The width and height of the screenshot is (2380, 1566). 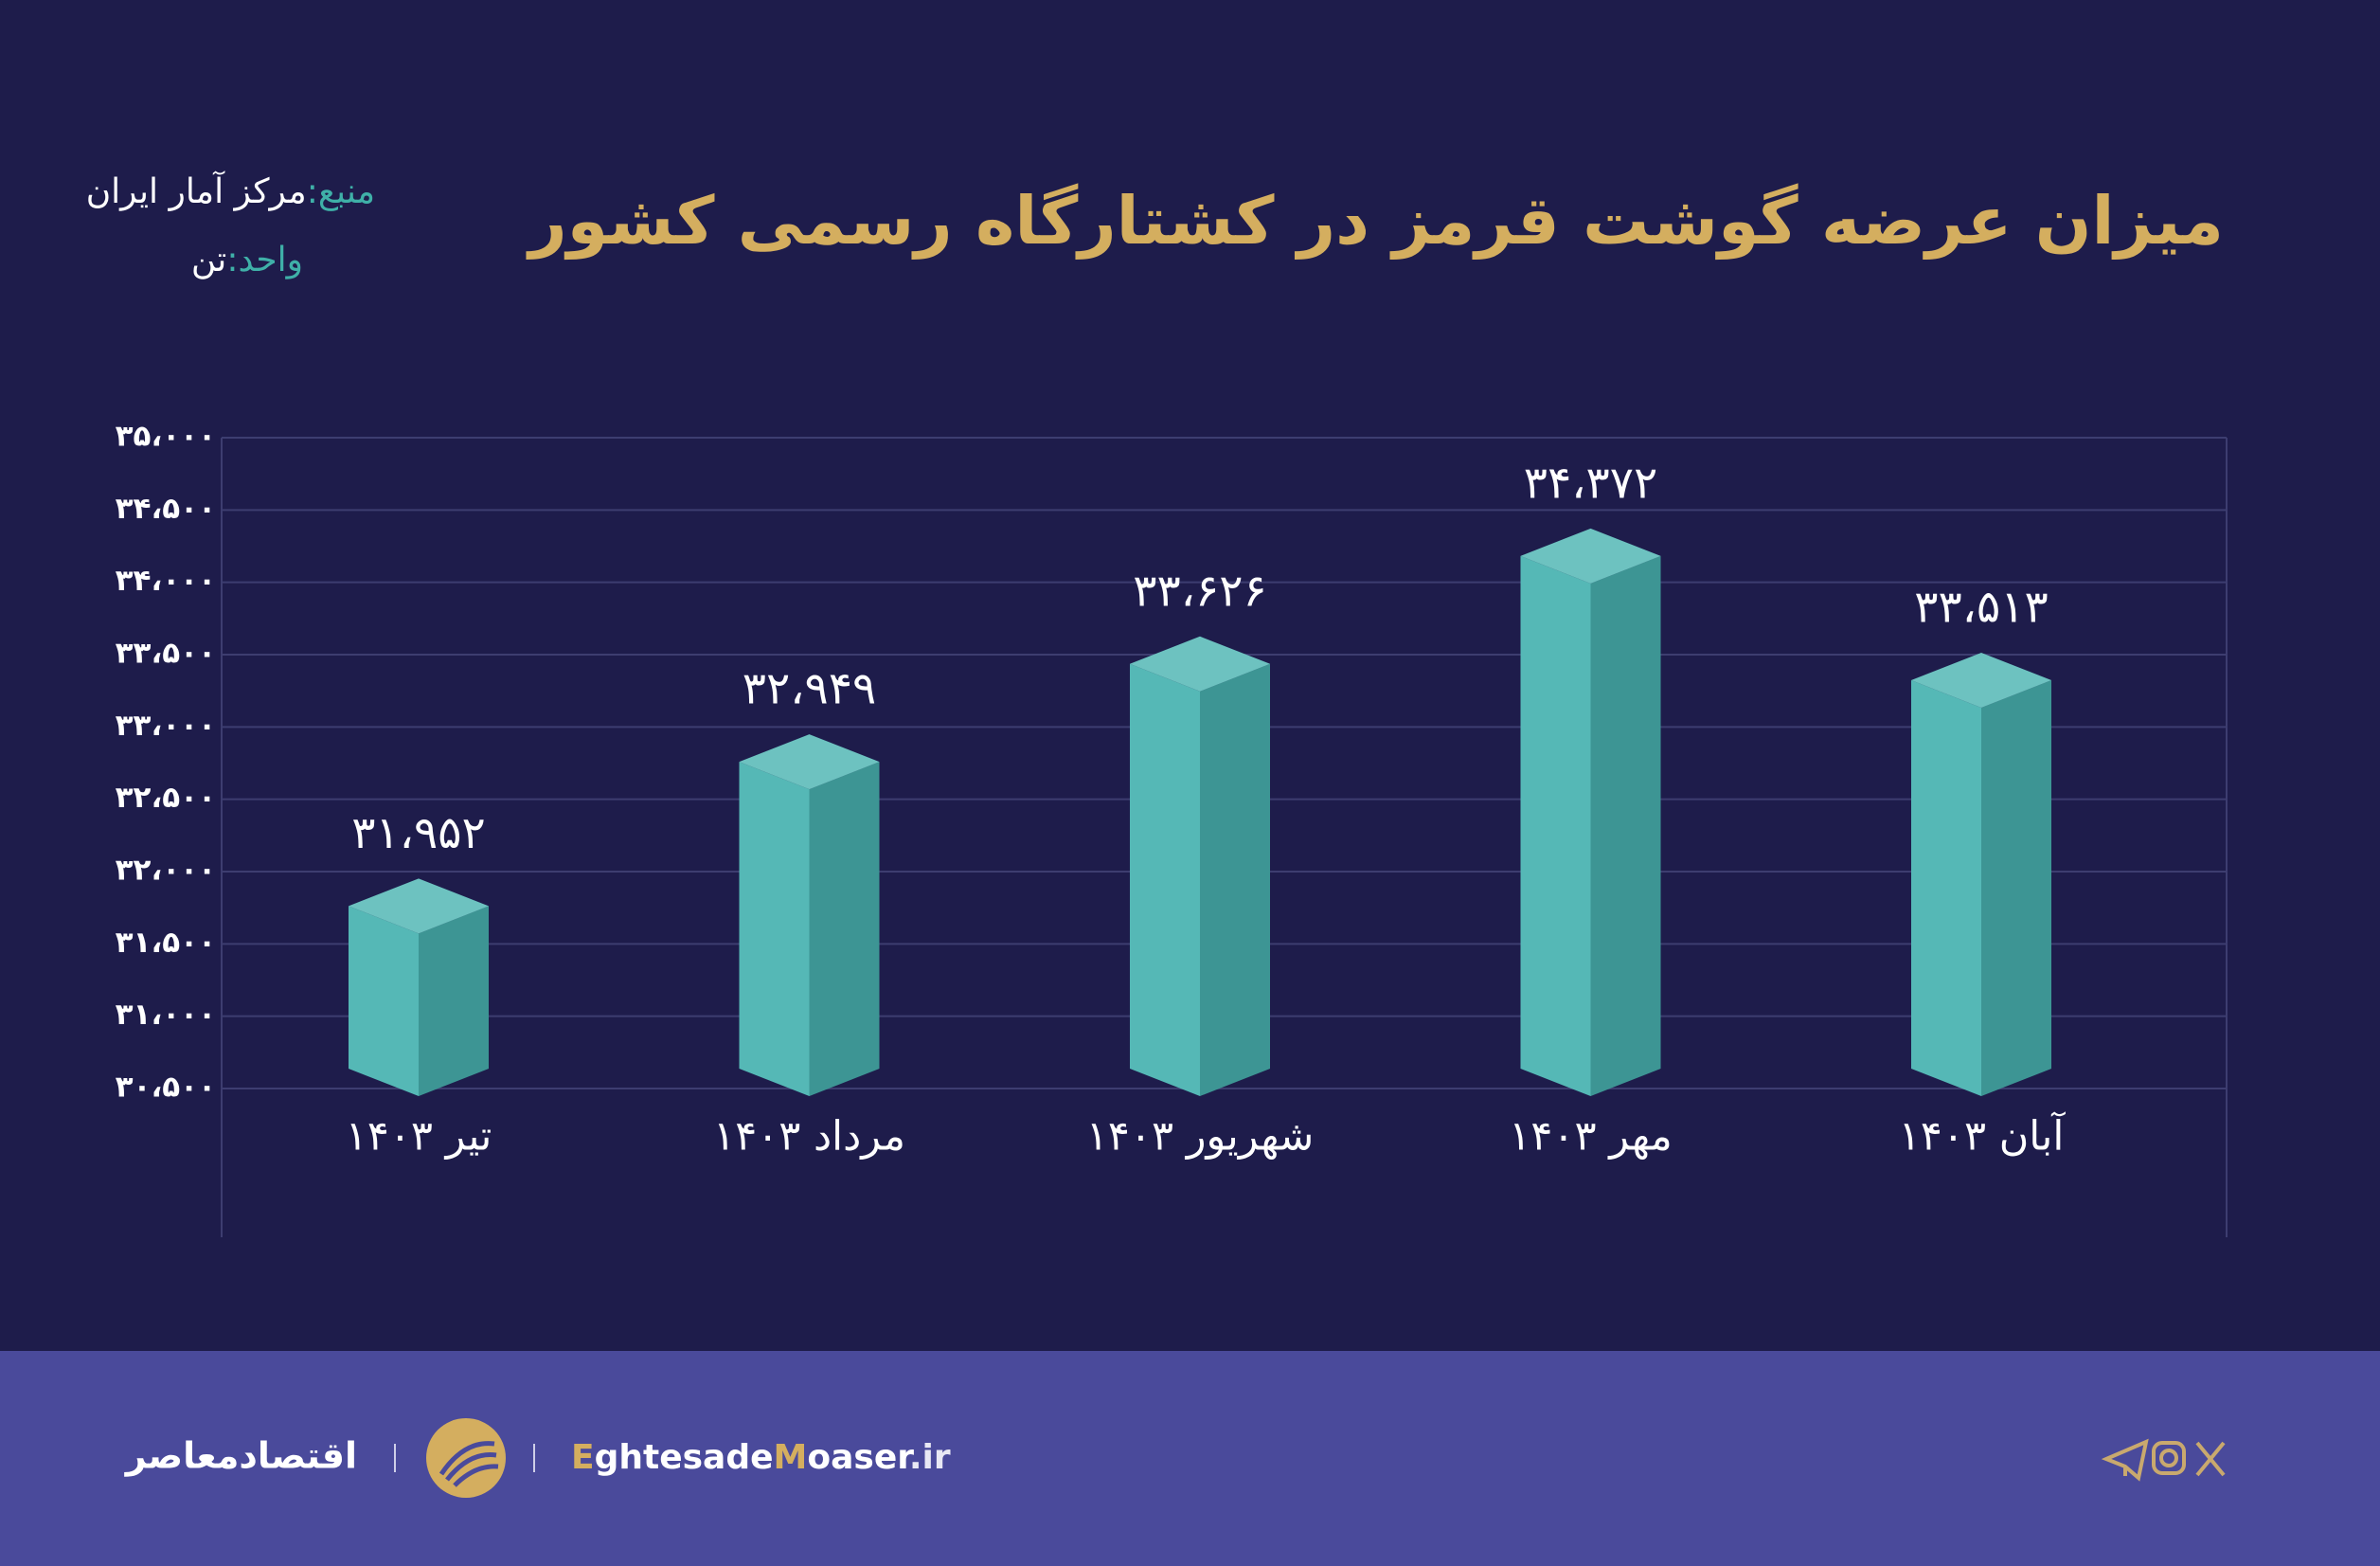 I want to click on source-value: مرکز آمار ایران, so click(x=197, y=190).